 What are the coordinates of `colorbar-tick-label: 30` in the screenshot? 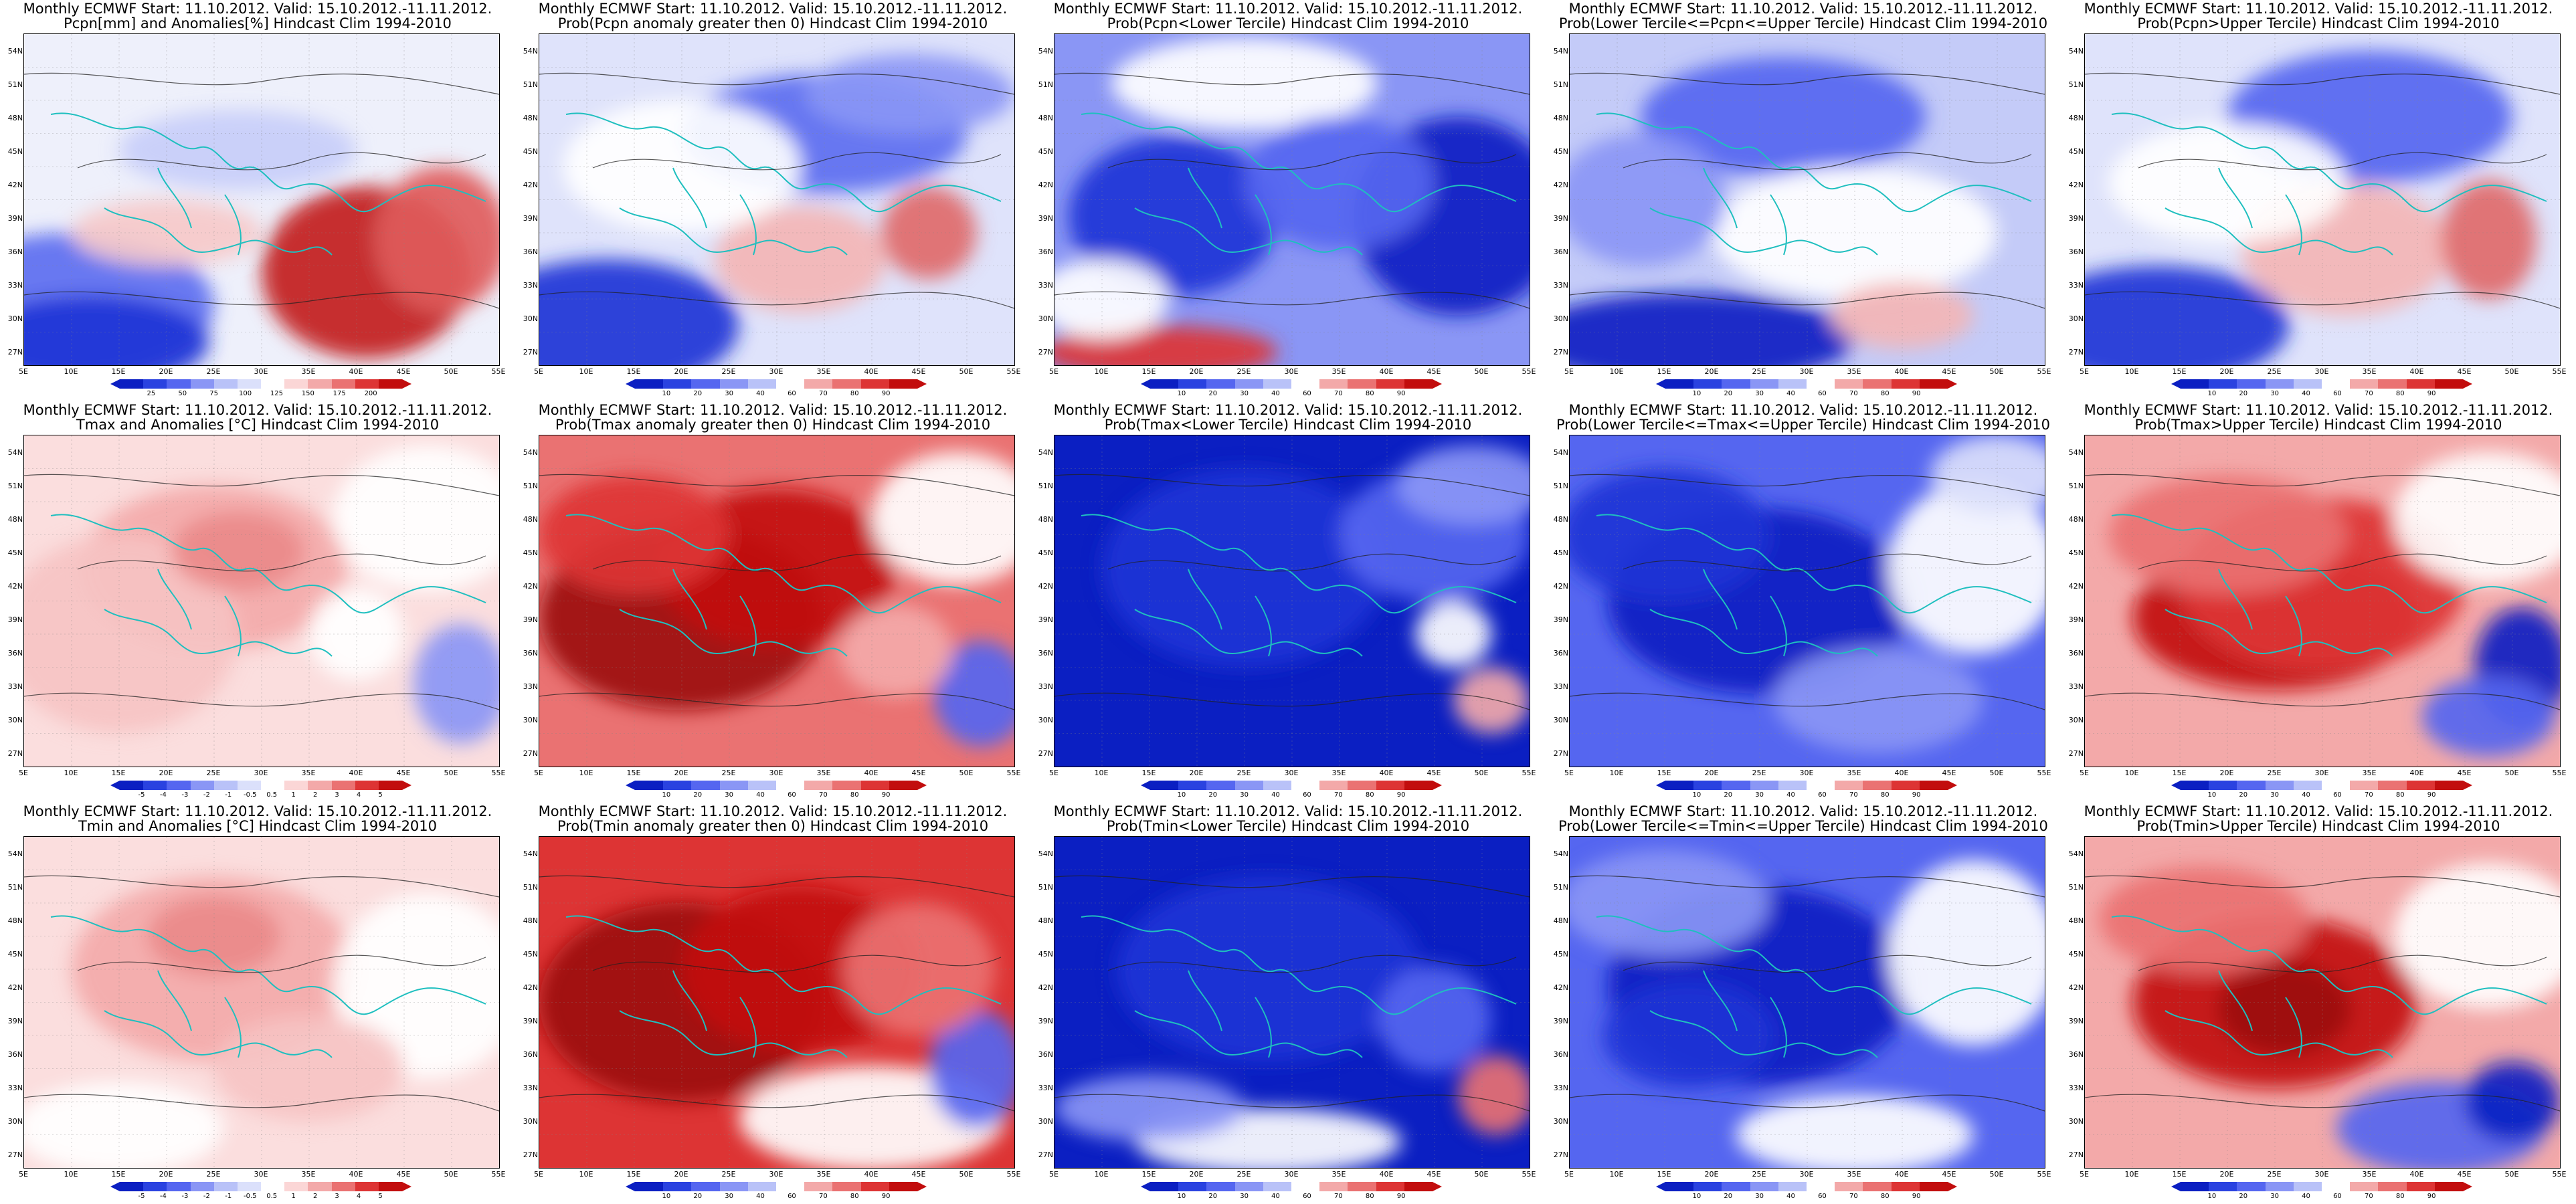 It's located at (1244, 393).